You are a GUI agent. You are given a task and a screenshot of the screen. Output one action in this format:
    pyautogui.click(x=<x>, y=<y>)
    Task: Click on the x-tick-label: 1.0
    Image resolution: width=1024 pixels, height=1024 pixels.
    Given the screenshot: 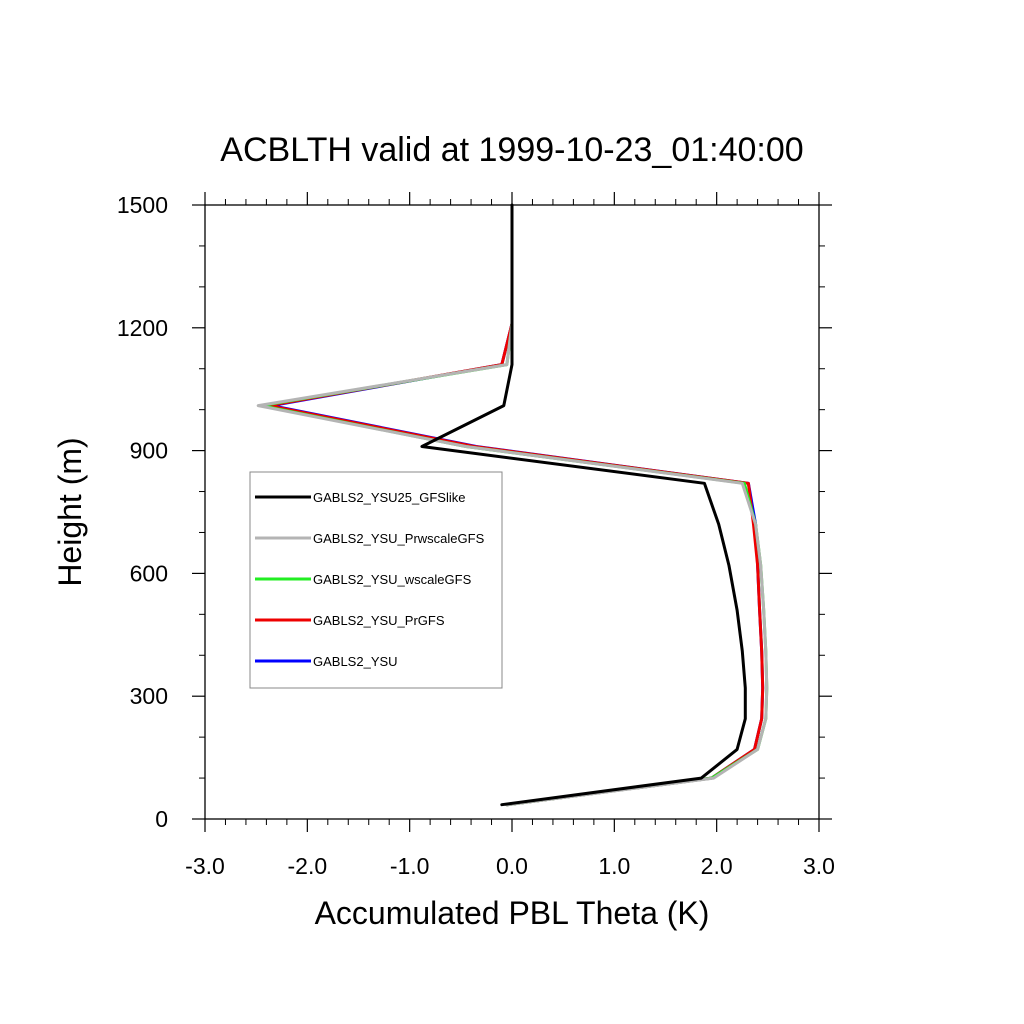 What is the action you would take?
    pyautogui.click(x=614, y=866)
    